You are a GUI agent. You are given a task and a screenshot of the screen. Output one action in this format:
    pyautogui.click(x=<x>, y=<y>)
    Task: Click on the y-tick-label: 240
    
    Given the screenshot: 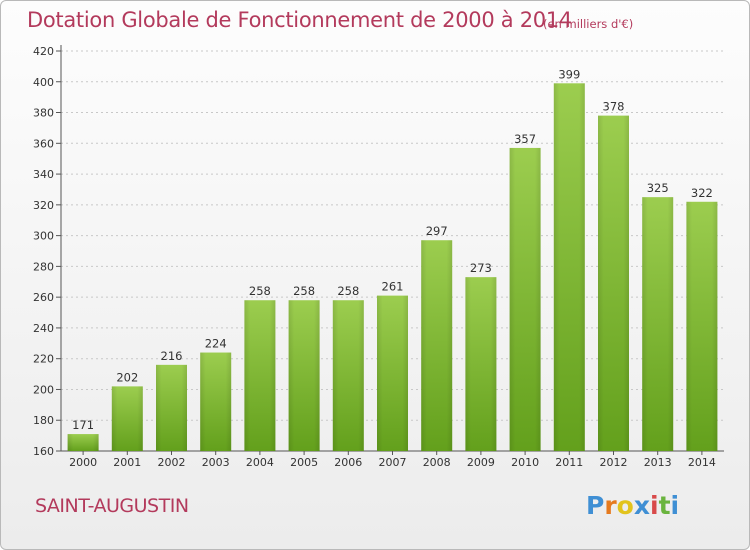 What is the action you would take?
    pyautogui.click(x=43, y=328)
    